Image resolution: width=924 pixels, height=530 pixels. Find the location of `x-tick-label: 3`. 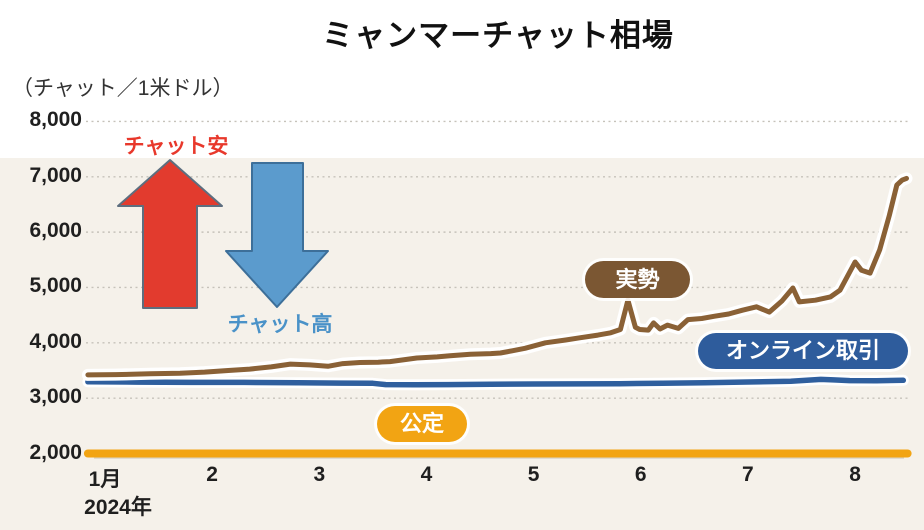

x-tick-label: 3 is located at coordinates (319, 474).